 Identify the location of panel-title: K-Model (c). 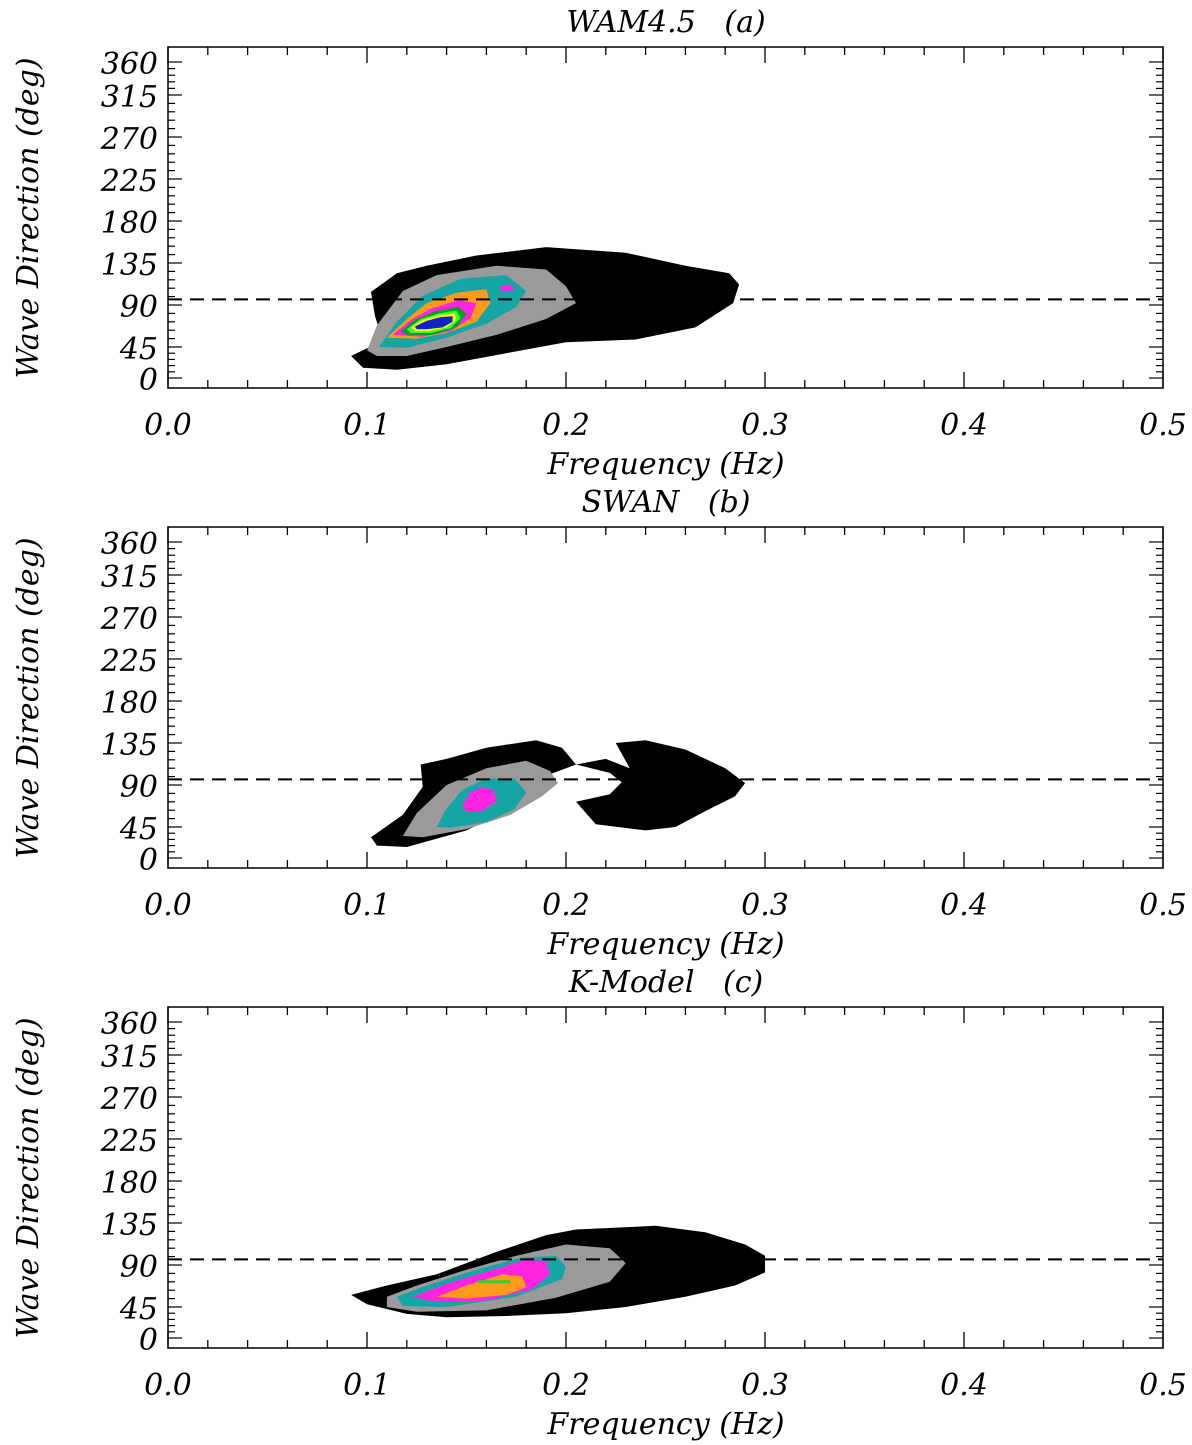
(666, 982).